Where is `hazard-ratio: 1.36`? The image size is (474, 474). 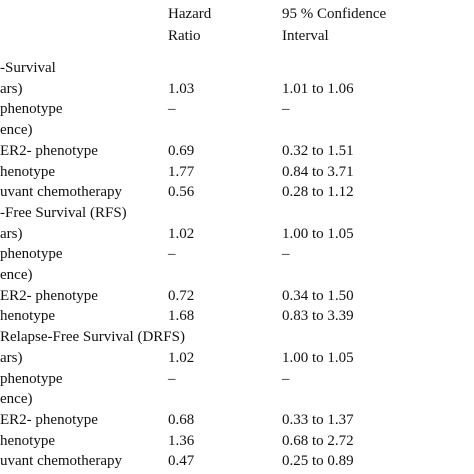 hazard-ratio: 1.36 is located at coordinates (181, 440).